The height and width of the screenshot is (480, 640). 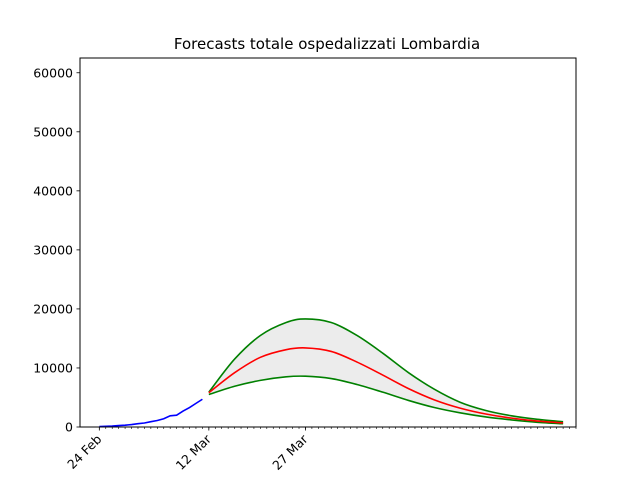 I want to click on chart-title: Forecasts totale ospedalizzati Lombardia, so click(x=327, y=44).